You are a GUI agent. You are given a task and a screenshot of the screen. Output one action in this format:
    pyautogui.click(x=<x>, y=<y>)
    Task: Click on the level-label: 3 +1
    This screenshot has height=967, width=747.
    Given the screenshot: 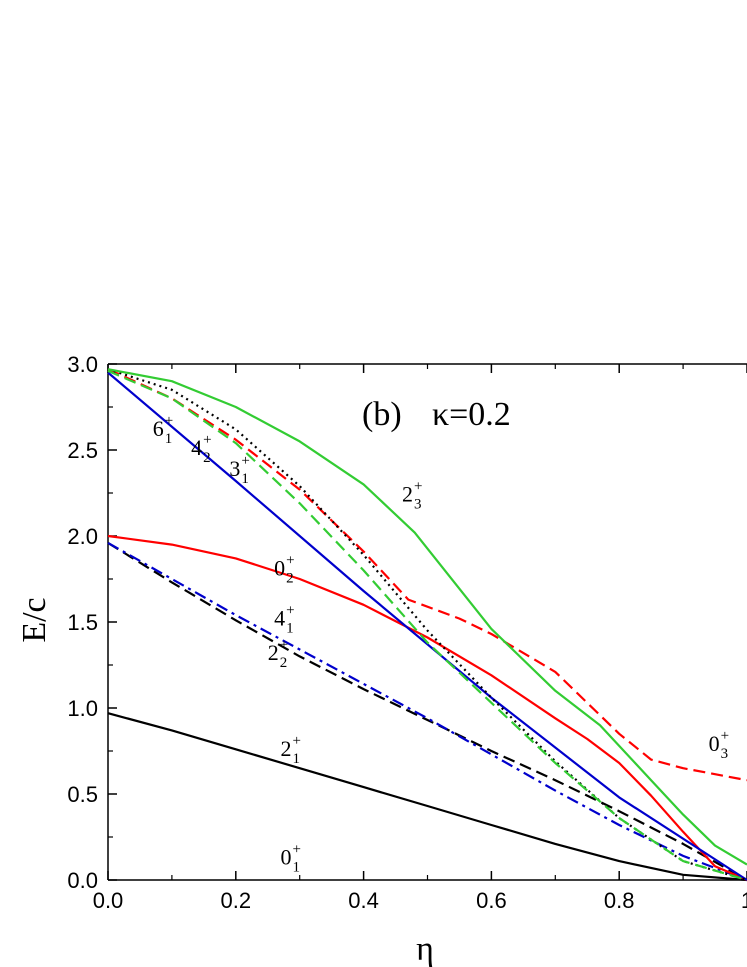 What is the action you would take?
    pyautogui.click(x=239, y=470)
    